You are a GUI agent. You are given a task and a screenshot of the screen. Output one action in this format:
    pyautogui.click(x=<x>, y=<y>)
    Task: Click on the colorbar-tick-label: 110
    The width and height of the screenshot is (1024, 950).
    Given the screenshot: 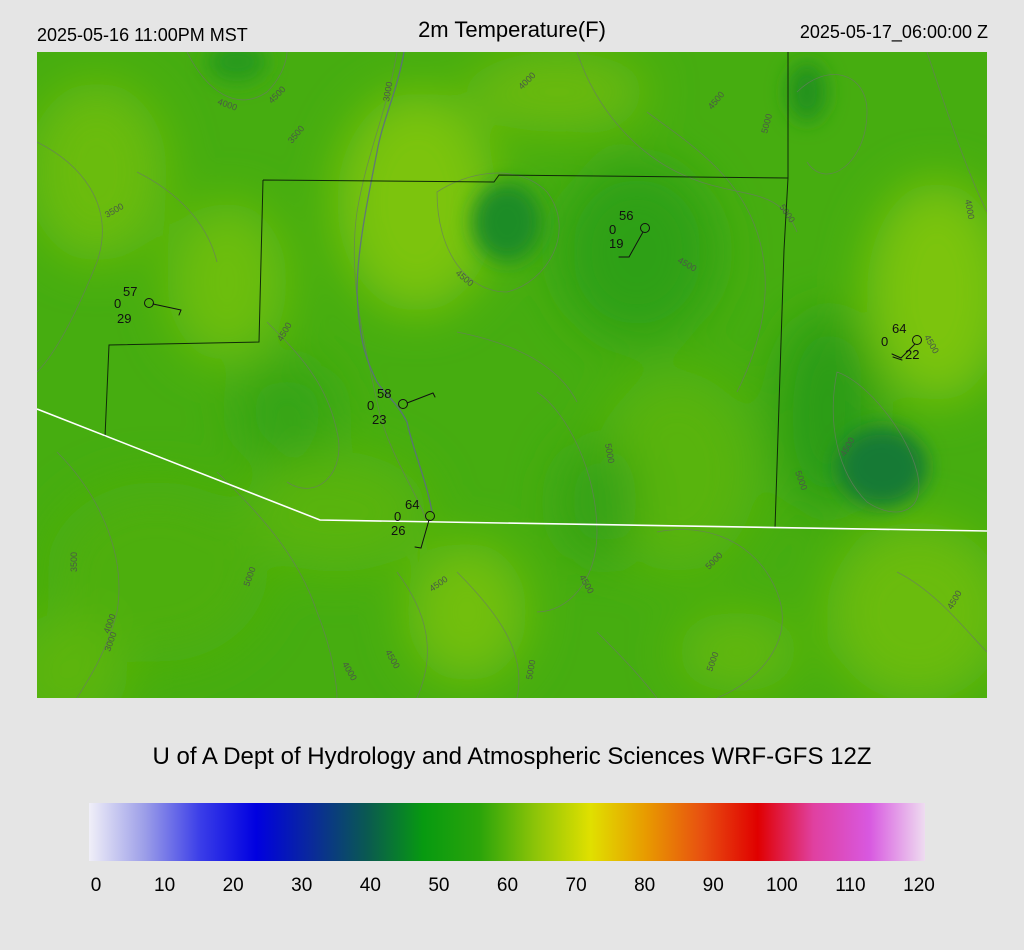 What is the action you would take?
    pyautogui.click(x=850, y=885)
    